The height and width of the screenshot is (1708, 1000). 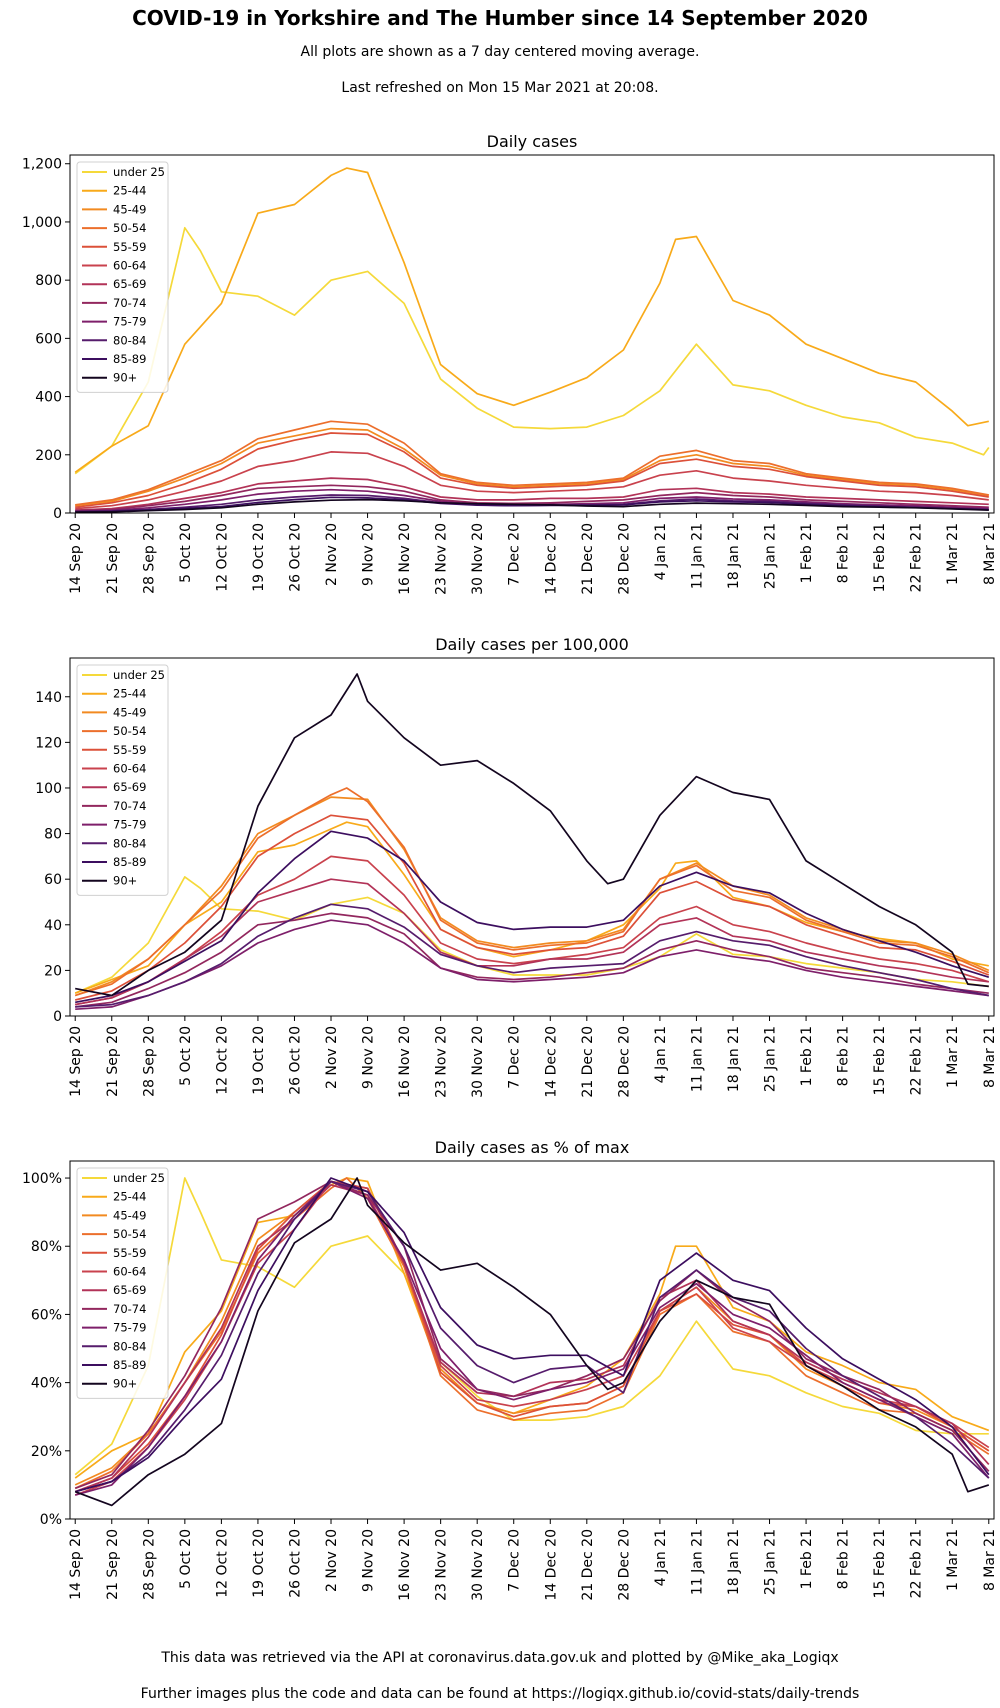 I want to click on y-tick-label: 400, so click(x=48, y=398).